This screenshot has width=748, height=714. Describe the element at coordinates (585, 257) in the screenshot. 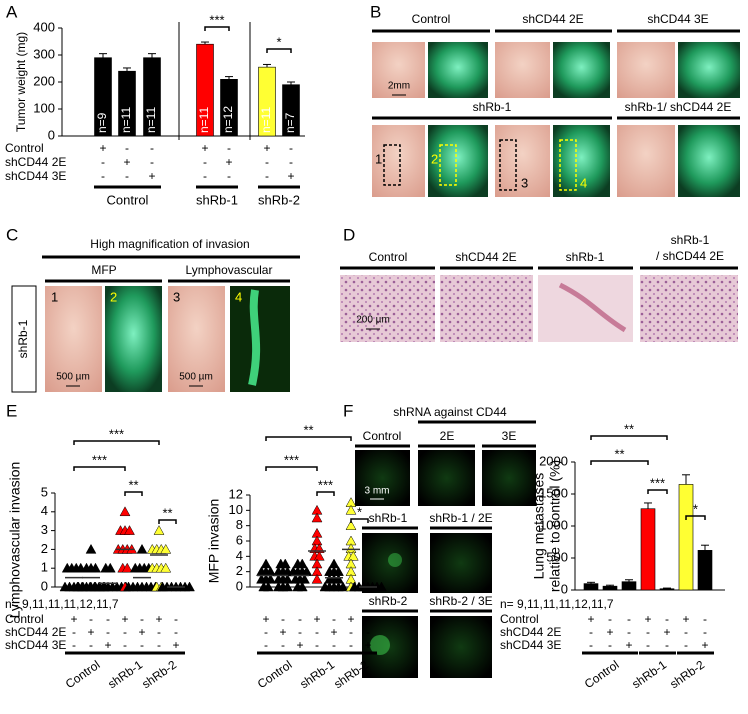

I see `title: shRb-1` at that location.